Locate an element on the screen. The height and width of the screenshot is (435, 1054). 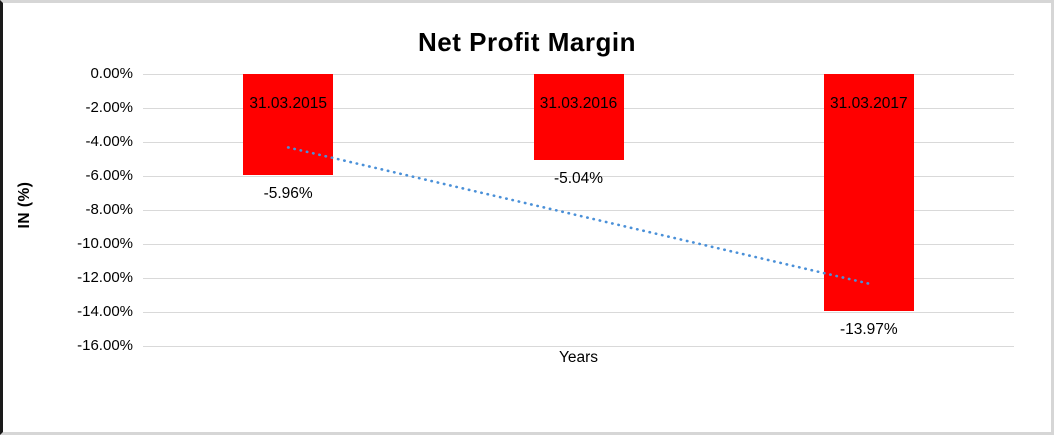
y-tick-label: -2.00% is located at coordinates (109, 107).